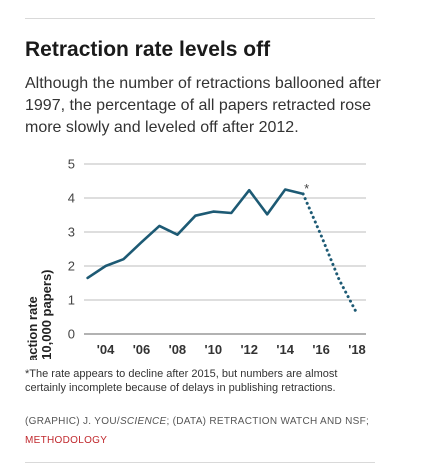 The image size is (425, 476). Describe the element at coordinates (357, 349) in the screenshot. I see `x-tick-label-2018: '18` at that location.